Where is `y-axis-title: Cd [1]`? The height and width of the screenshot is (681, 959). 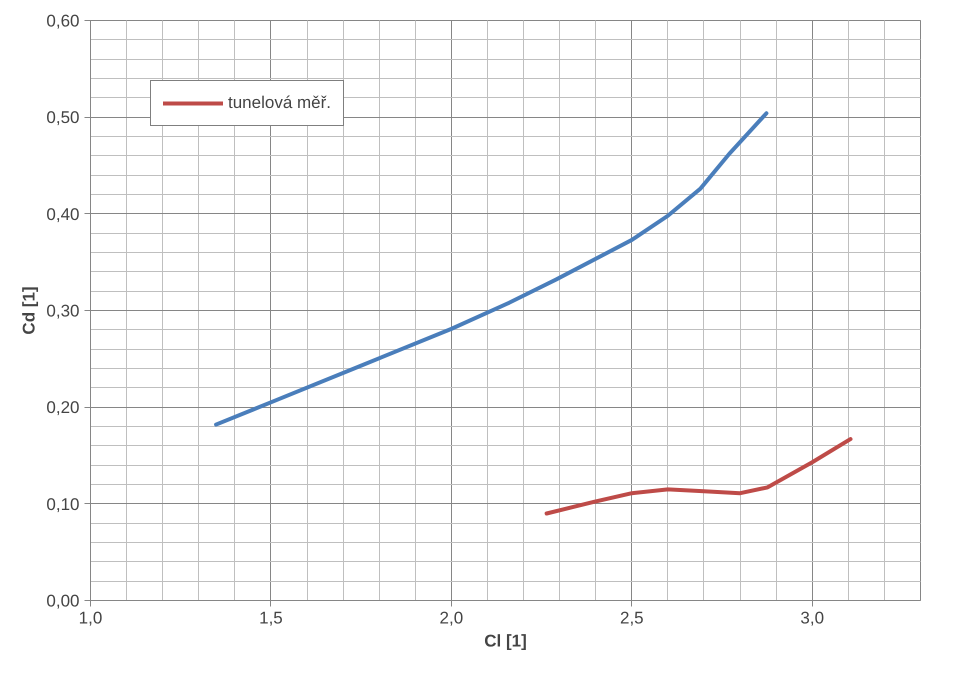 y-axis-title: Cd [1] is located at coordinates (28, 310).